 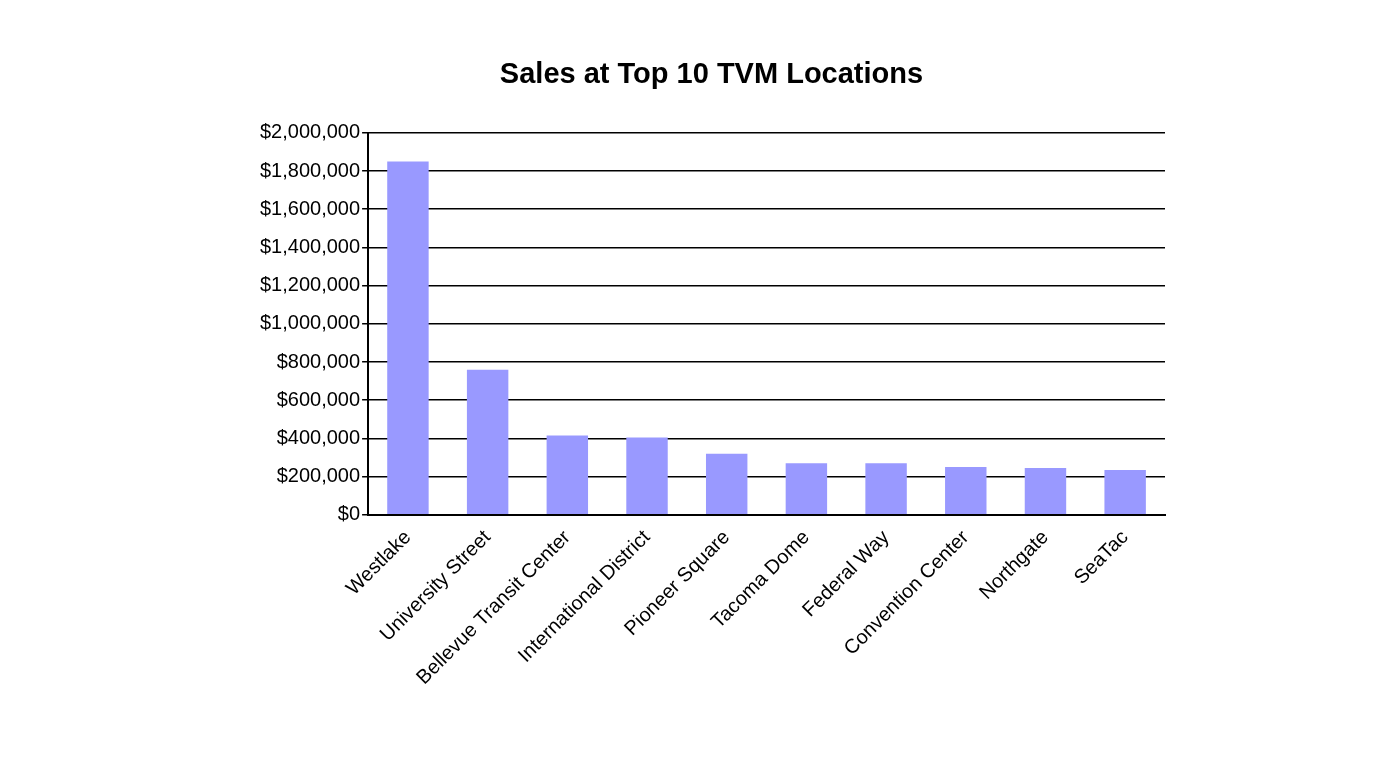 What do you see at coordinates (310, 169) in the screenshot?
I see `y-tick-label: $1,800,000` at bounding box center [310, 169].